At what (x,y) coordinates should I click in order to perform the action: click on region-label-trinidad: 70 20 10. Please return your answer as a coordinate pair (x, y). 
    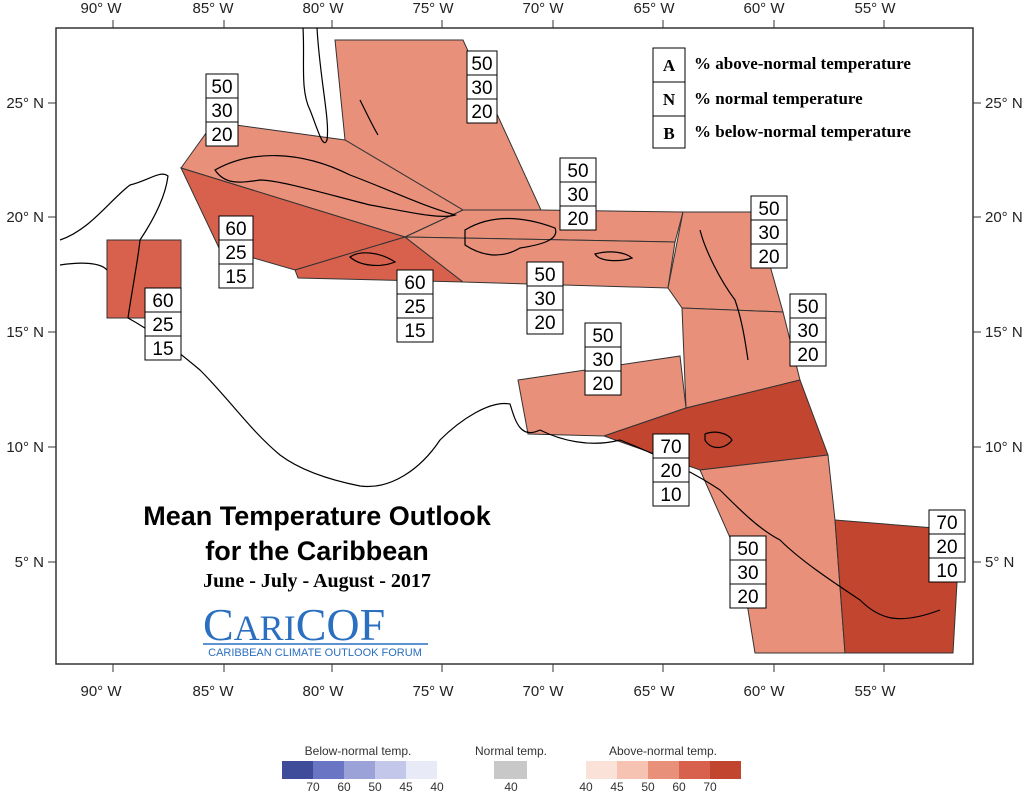
    Looking at the image, I should click on (671, 470).